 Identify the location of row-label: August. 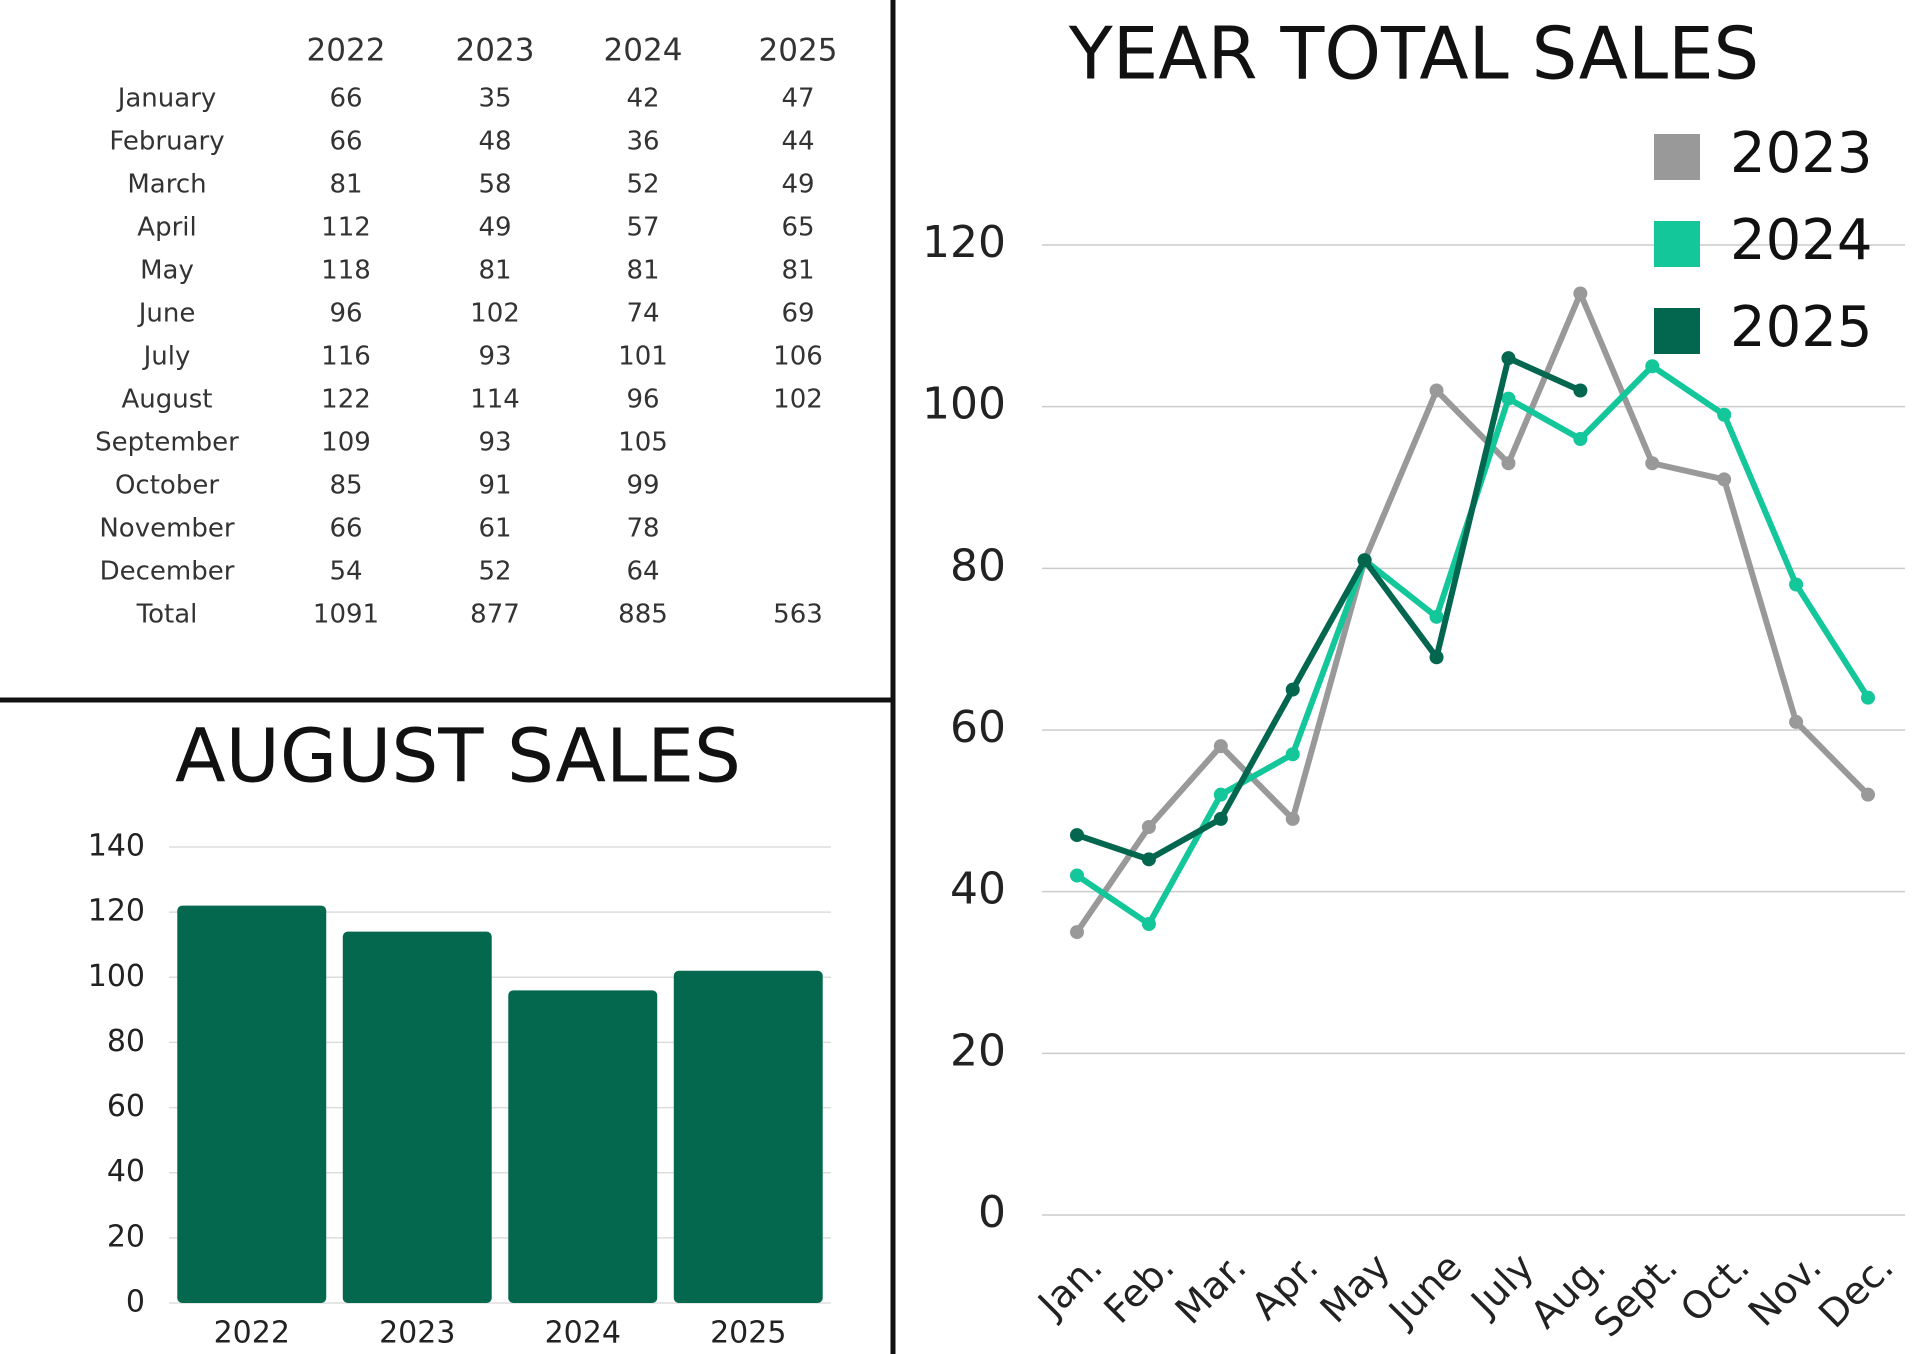
(167, 400).